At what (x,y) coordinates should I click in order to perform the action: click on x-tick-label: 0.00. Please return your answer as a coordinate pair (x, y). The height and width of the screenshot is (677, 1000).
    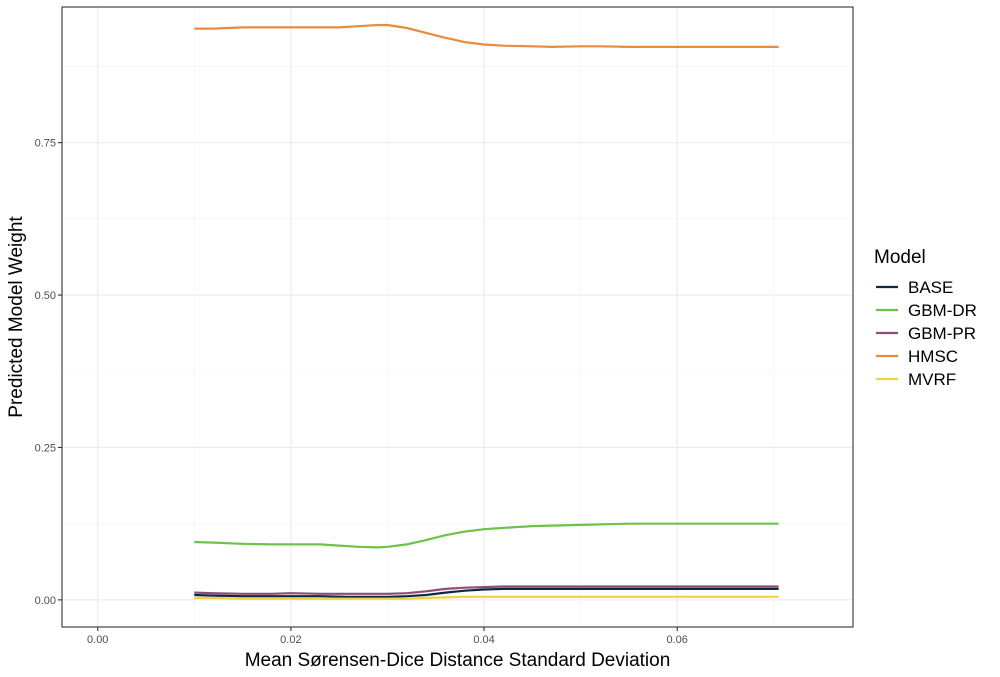
    Looking at the image, I should click on (97, 640).